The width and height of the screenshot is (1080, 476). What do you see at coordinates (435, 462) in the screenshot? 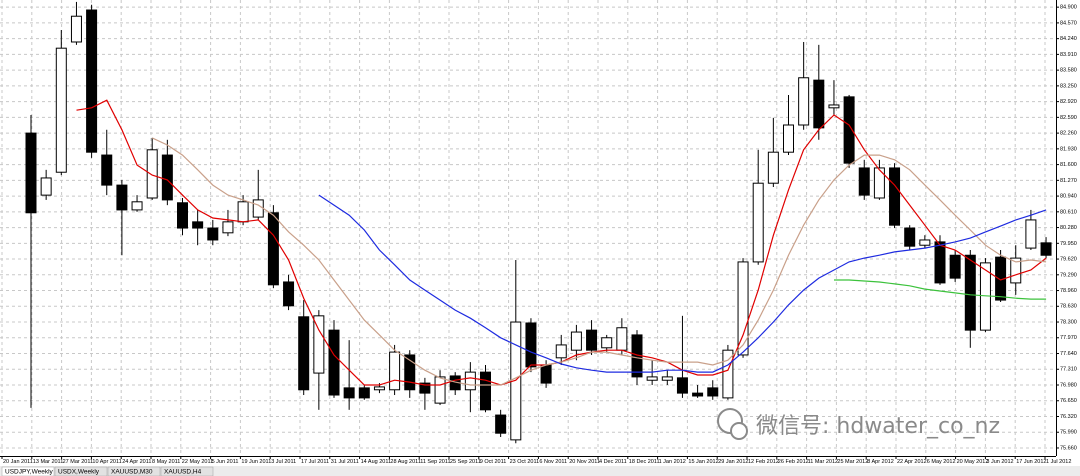
I see `x-tick-label: 11 Sep 2011` at bounding box center [435, 462].